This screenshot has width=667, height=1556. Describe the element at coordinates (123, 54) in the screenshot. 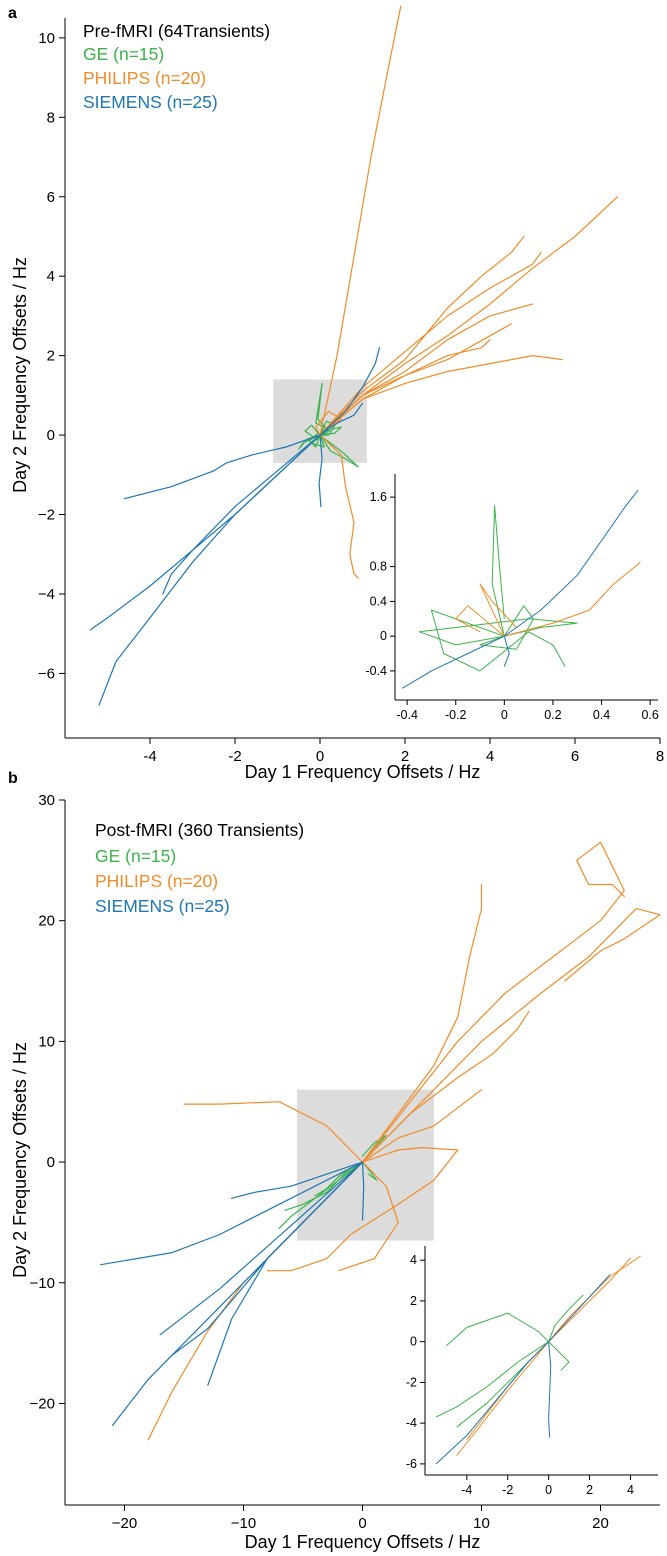

I see `legend-entry-ge-a: GE (n=15)` at that location.